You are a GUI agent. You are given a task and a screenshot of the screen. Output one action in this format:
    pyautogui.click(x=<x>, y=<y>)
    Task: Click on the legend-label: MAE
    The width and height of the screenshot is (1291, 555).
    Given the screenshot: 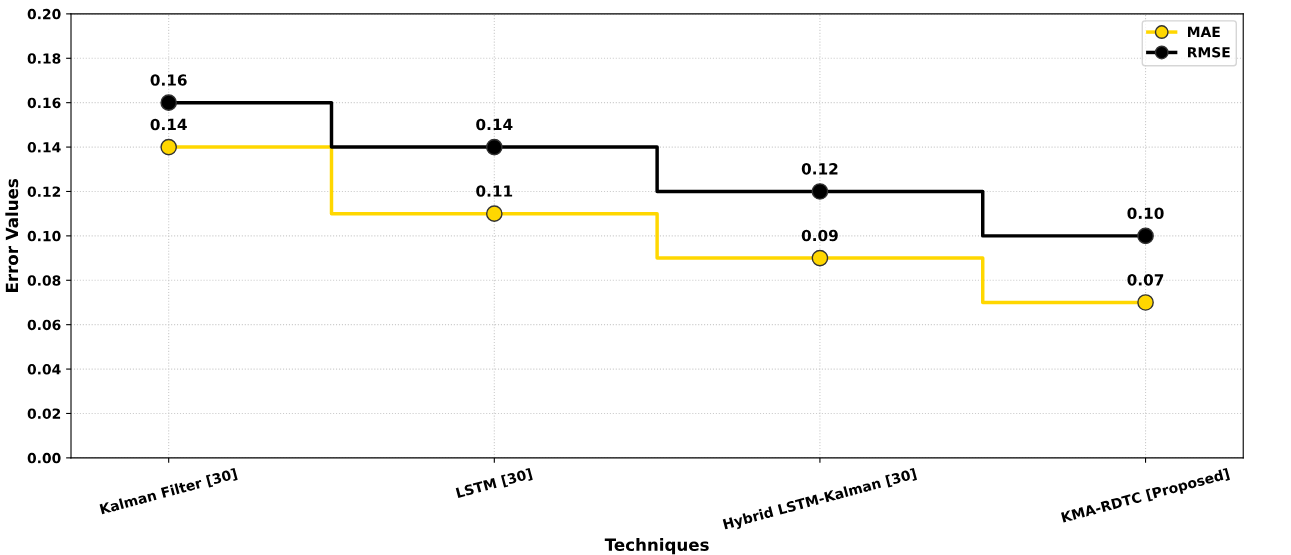 What is the action you would take?
    pyautogui.click(x=1204, y=31)
    